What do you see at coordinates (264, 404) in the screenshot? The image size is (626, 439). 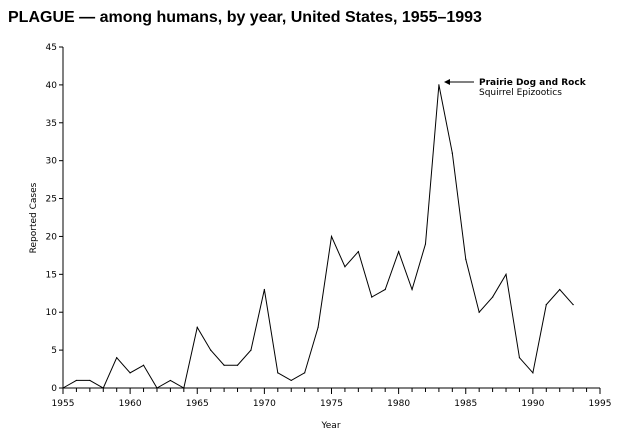 I see `x-tick-label: 1970` at bounding box center [264, 404].